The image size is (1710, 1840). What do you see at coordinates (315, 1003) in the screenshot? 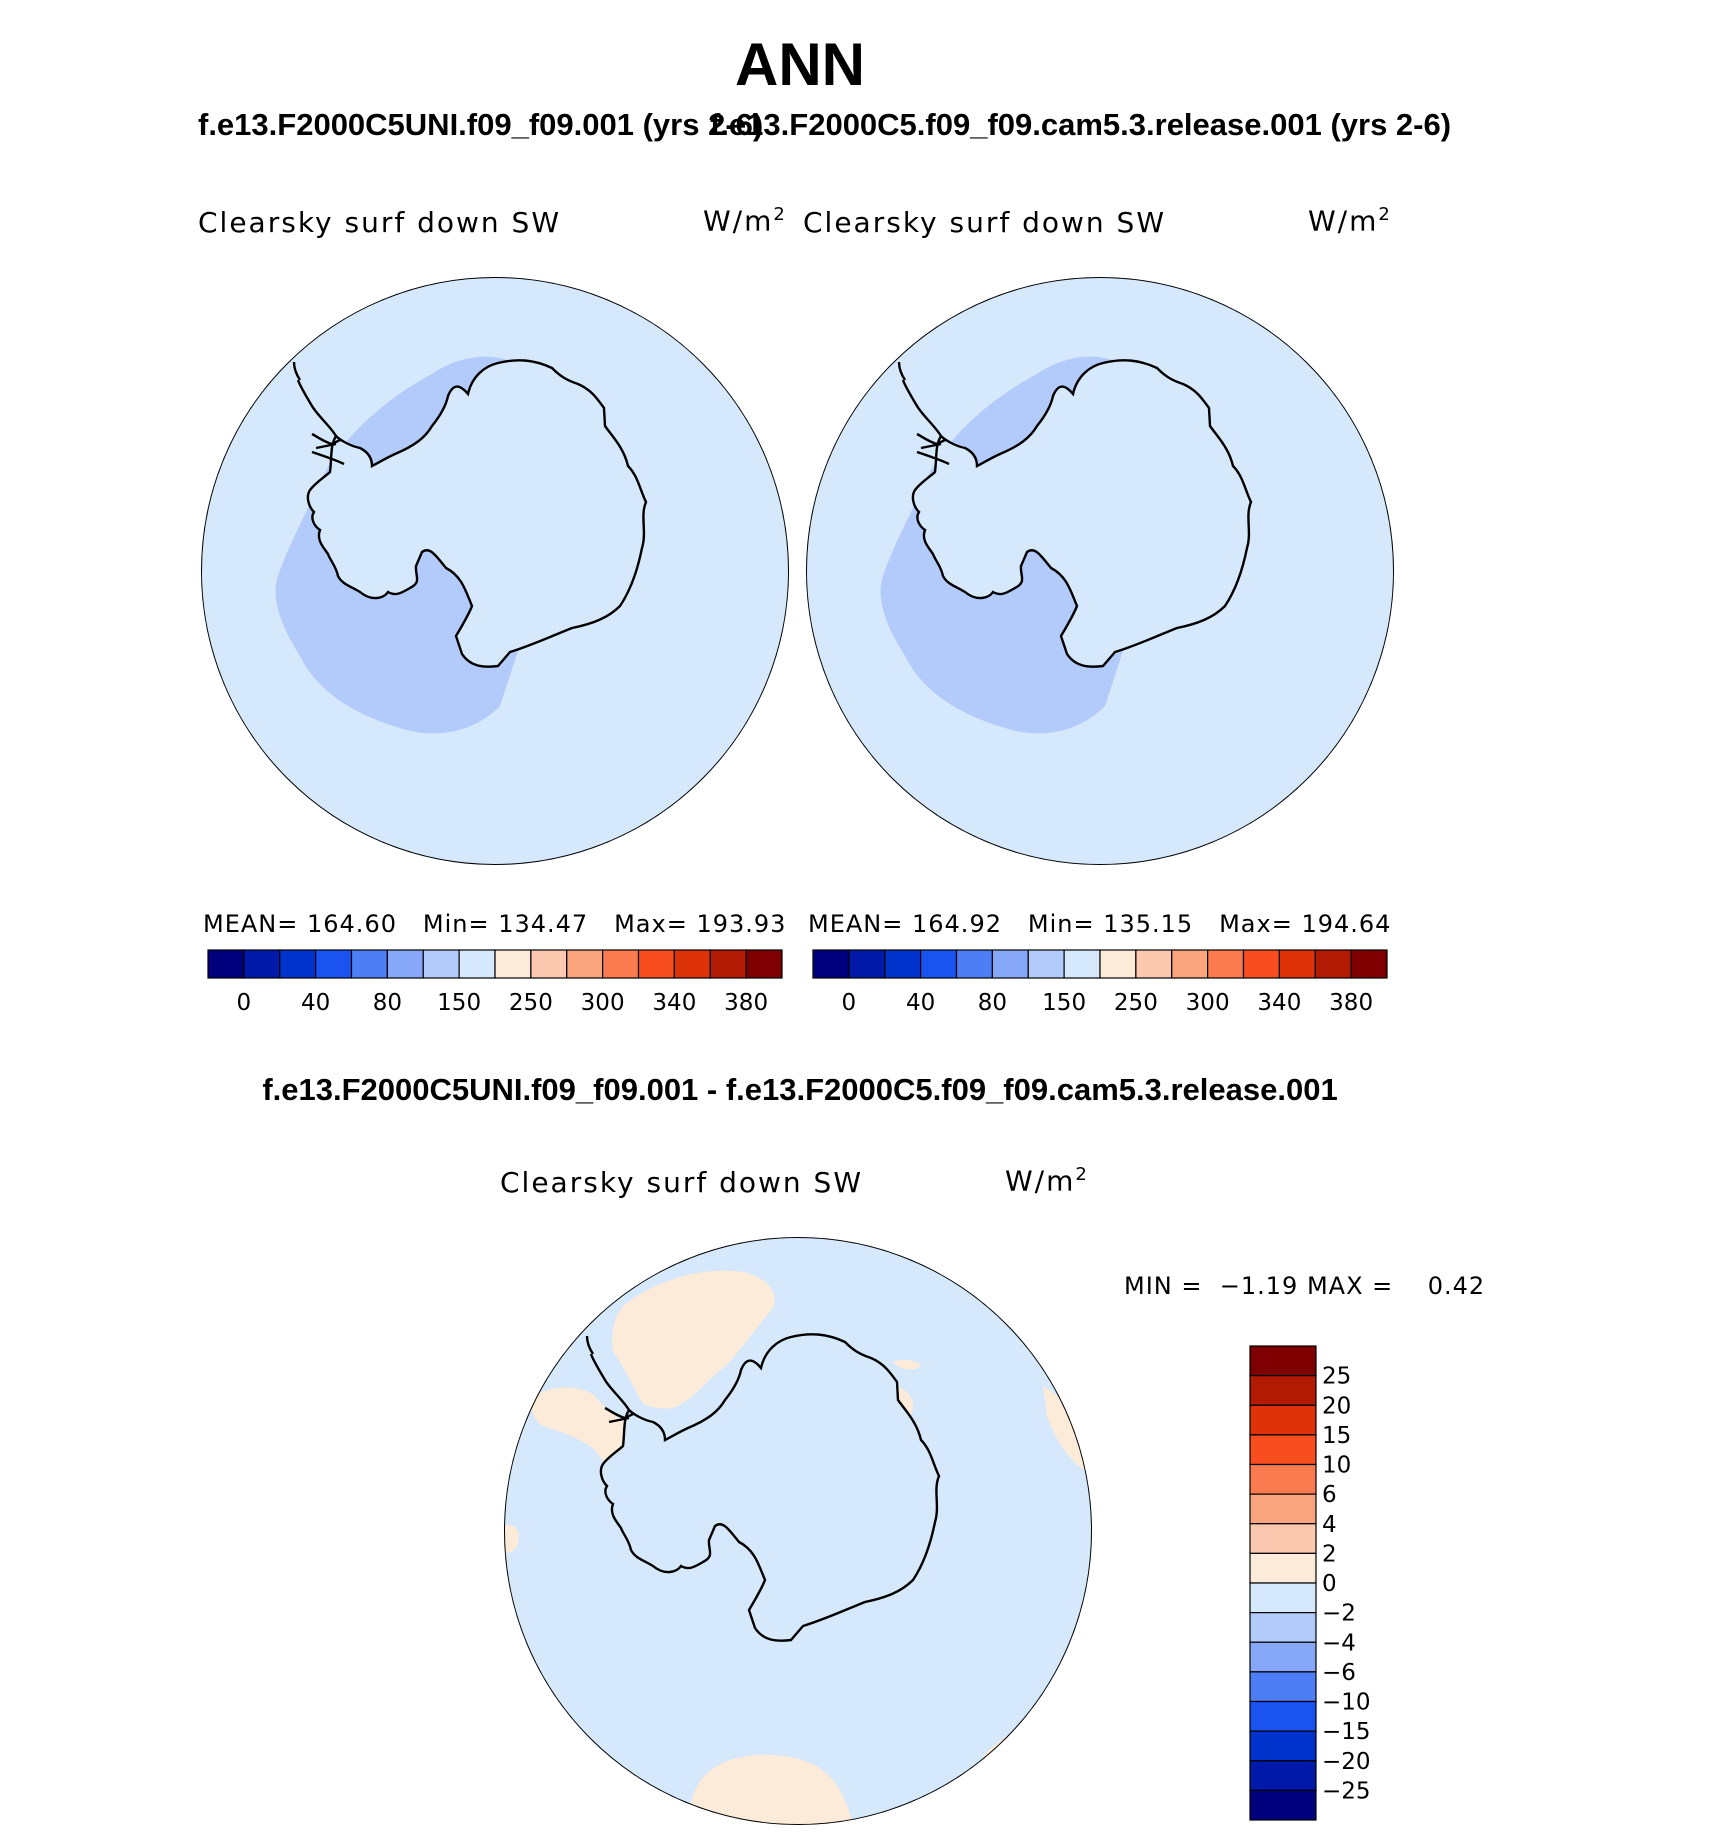
I see `left-colorbar-tick-label: 40` at bounding box center [315, 1003].